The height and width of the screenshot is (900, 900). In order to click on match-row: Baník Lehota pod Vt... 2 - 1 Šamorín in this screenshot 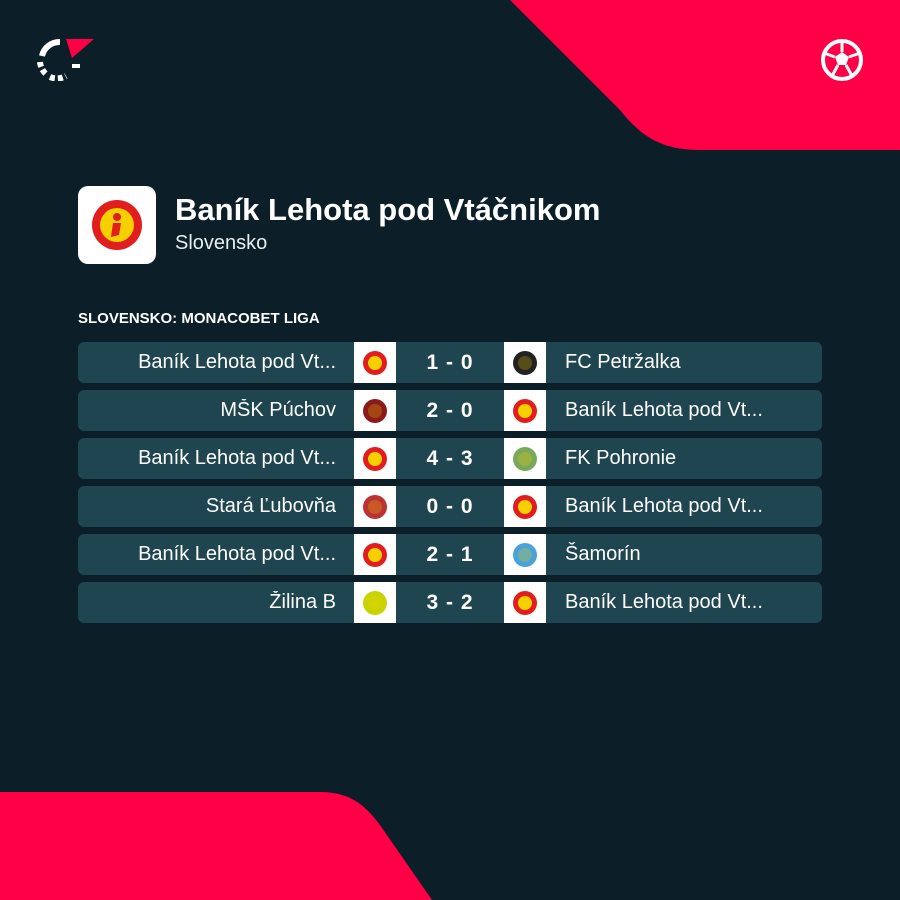, I will do `click(450, 554)`.